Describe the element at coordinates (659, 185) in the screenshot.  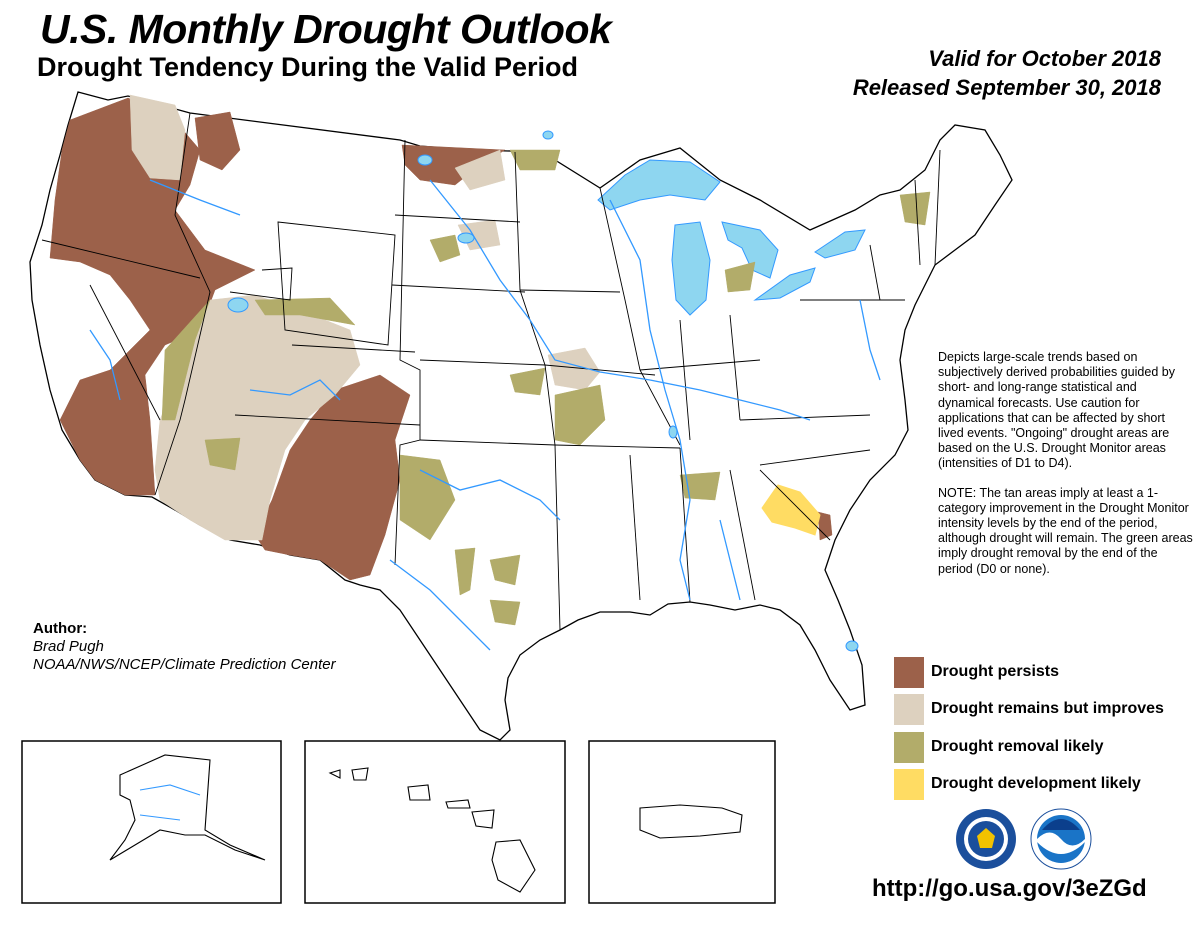
I see `lake-superior` at that location.